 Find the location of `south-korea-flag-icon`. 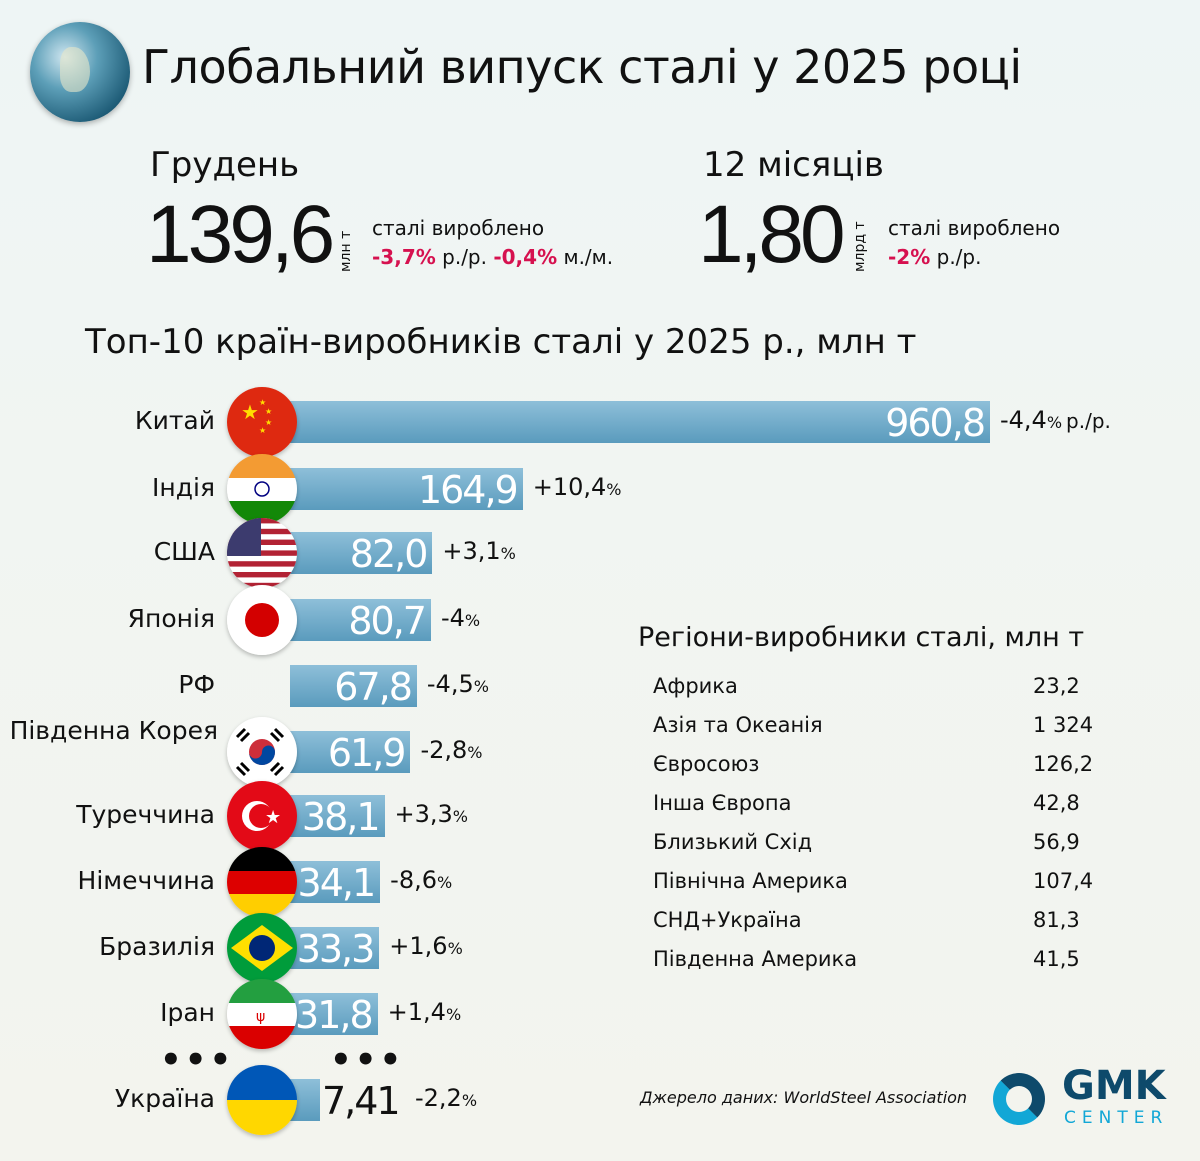

south-korea-flag-icon is located at coordinates (262, 752).